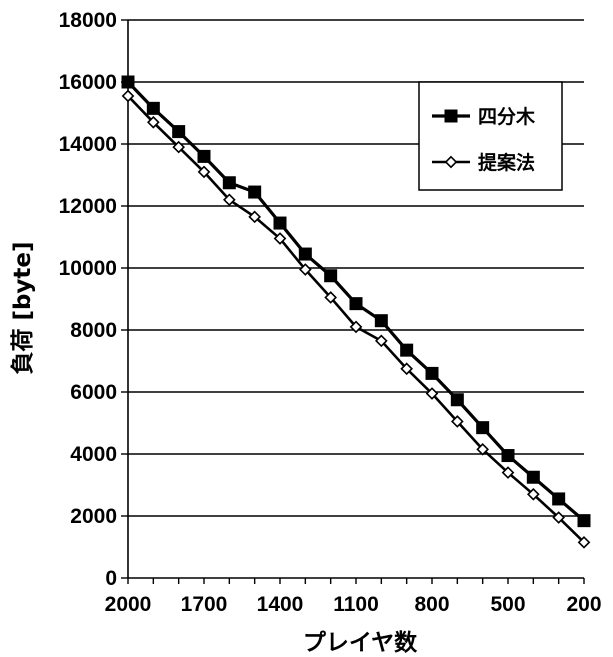 The width and height of the screenshot is (613, 657). Describe the element at coordinates (280, 604) in the screenshot. I see `x-tick-label: 1400` at that location.